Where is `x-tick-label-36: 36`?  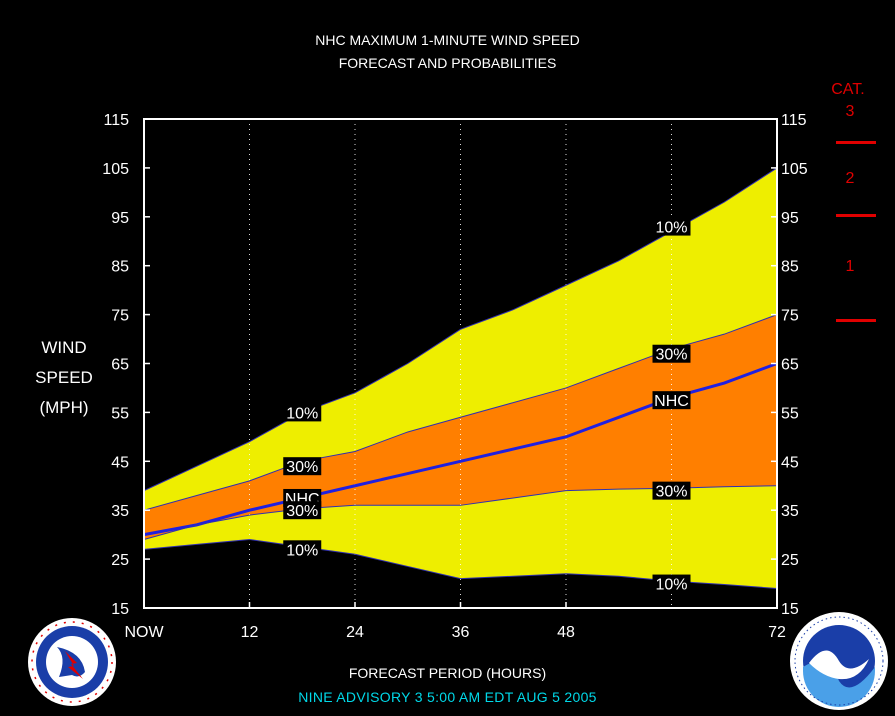
x-tick-label-36: 36 is located at coordinates (461, 632).